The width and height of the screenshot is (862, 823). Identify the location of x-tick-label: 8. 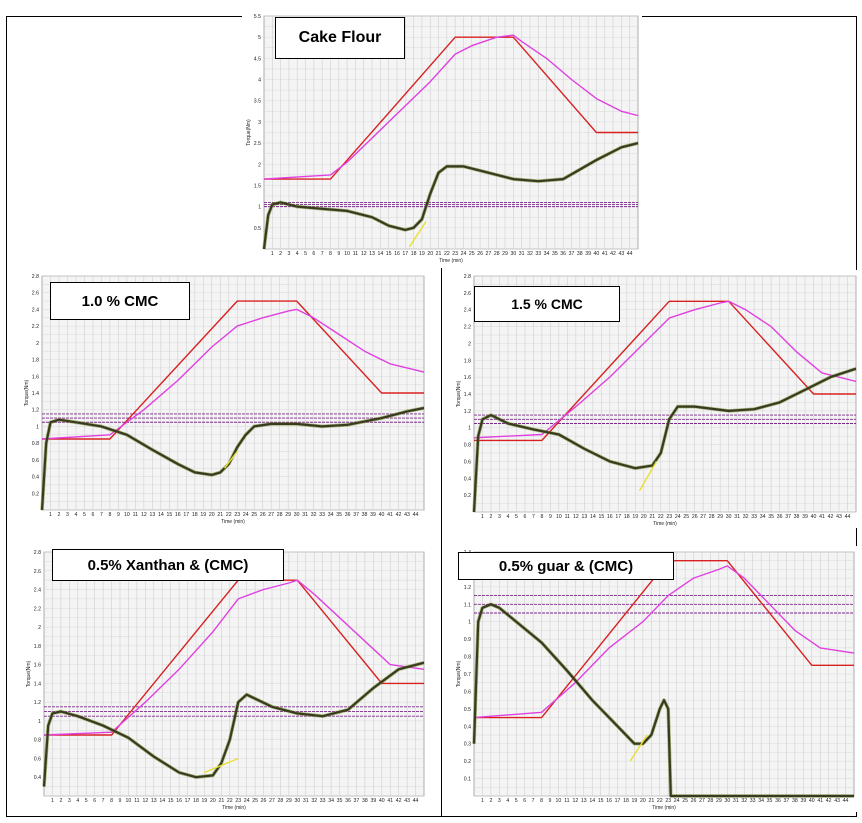
(541, 517).